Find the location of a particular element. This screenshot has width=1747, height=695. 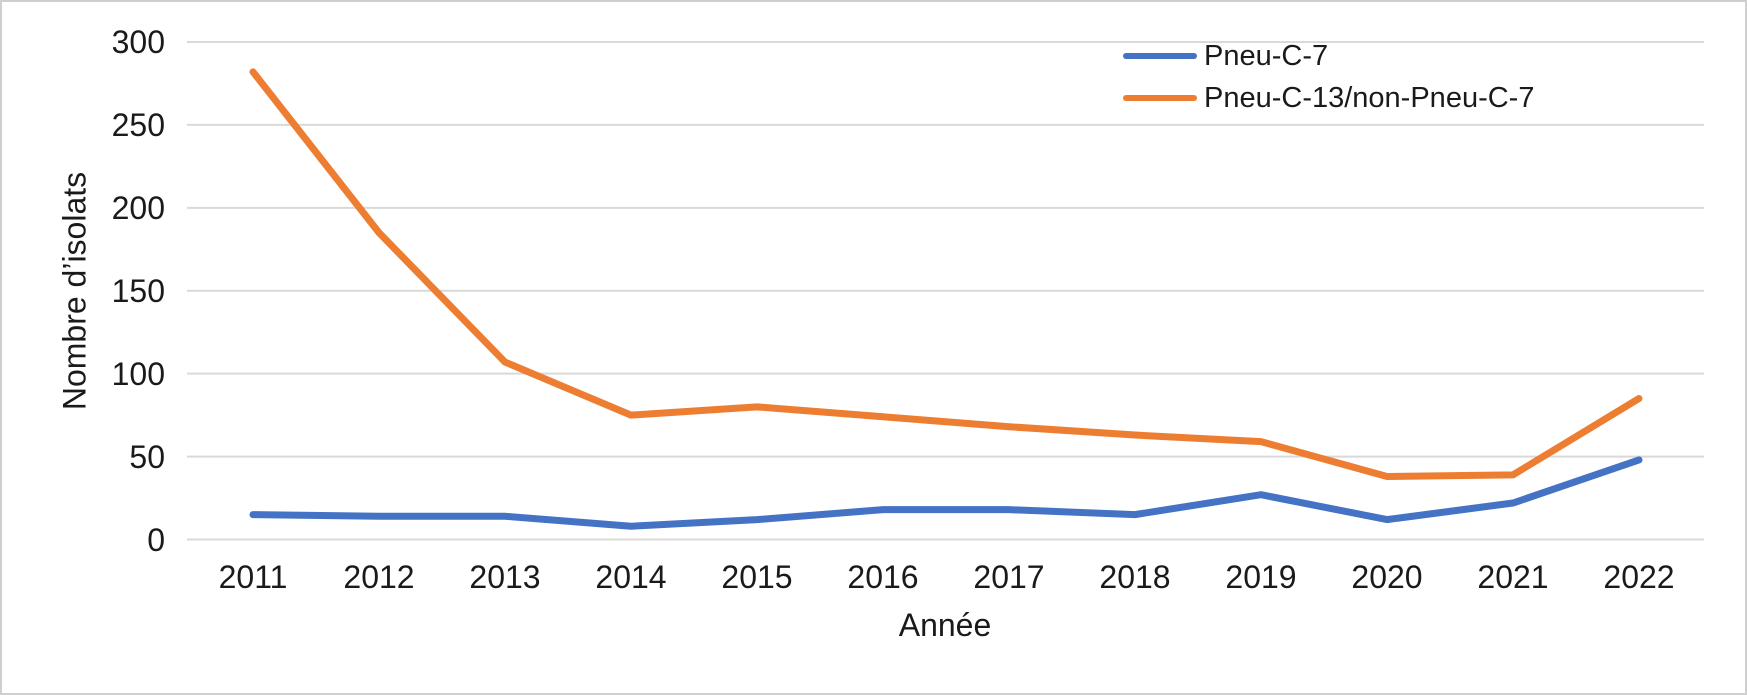

x-axis-title: Année is located at coordinates (945, 625).